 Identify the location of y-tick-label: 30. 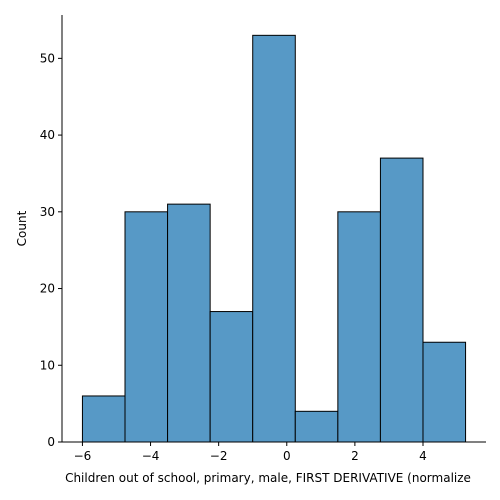
(47, 212).